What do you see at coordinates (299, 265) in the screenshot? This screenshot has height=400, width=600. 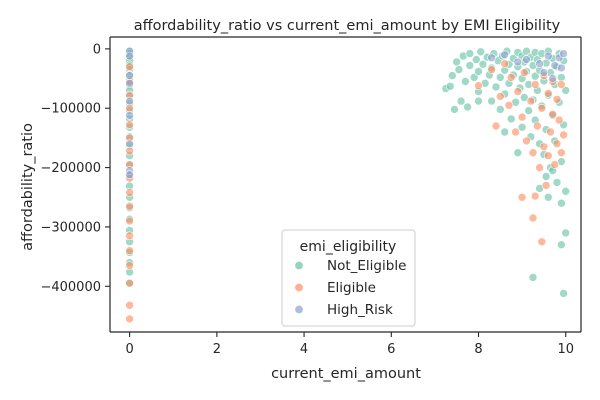 I see `legend-marker-not-eligible` at bounding box center [299, 265].